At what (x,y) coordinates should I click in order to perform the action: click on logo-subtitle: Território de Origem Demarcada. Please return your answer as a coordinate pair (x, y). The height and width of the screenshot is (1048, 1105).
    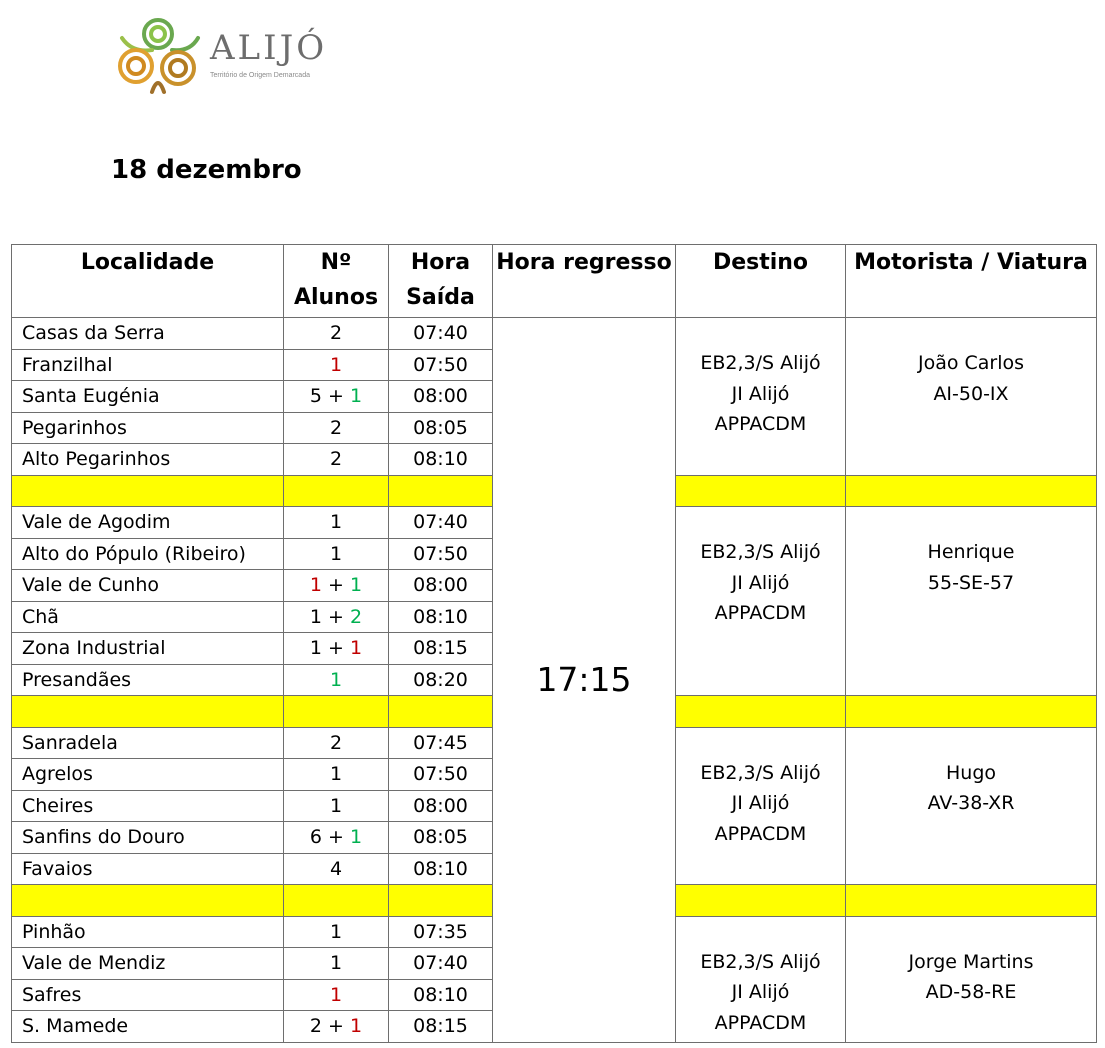
    Looking at the image, I should click on (260, 75).